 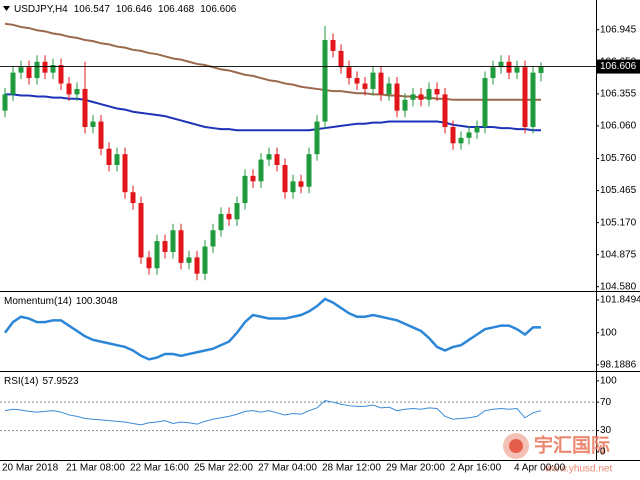 I want to click on indicator-value: 57.9523, so click(x=60, y=381).